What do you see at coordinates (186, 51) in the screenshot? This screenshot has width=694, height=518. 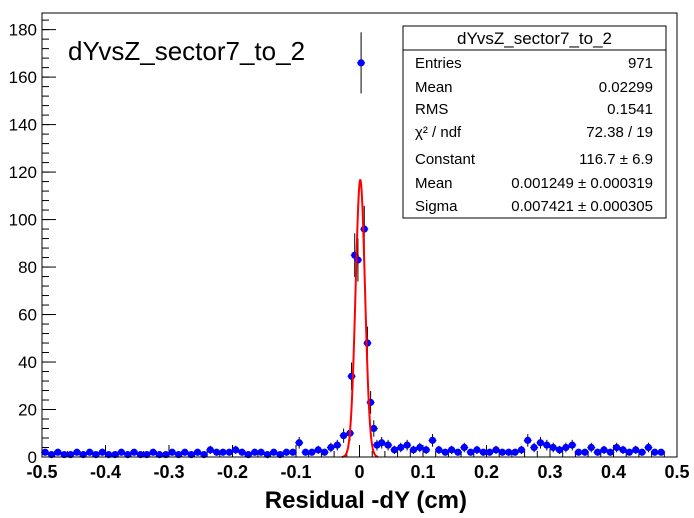 I see `plot-label: dYvsZ_sector7_to_2` at bounding box center [186, 51].